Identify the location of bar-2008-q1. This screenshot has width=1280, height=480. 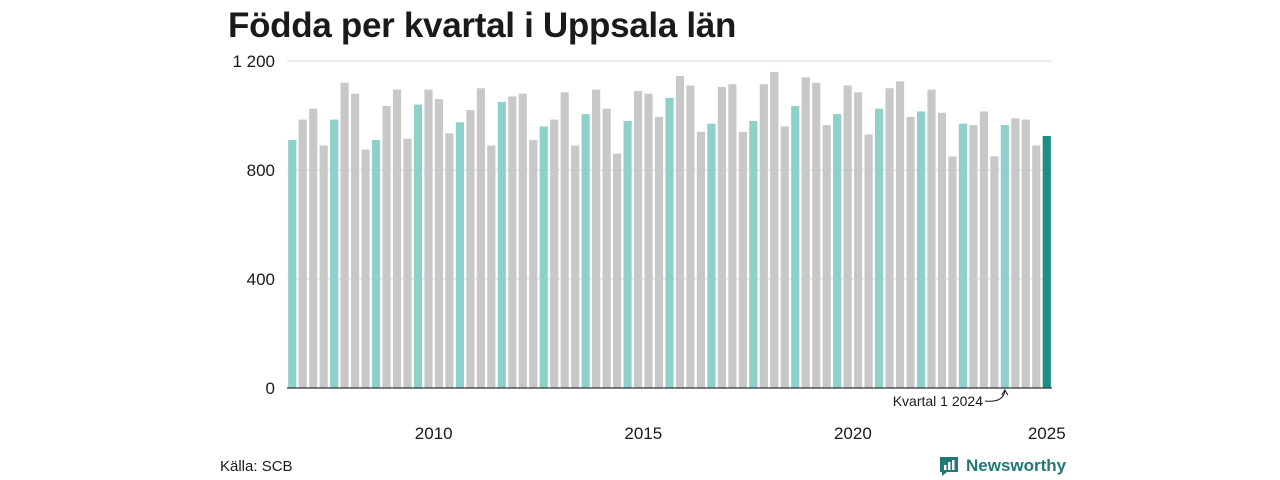
(334, 253).